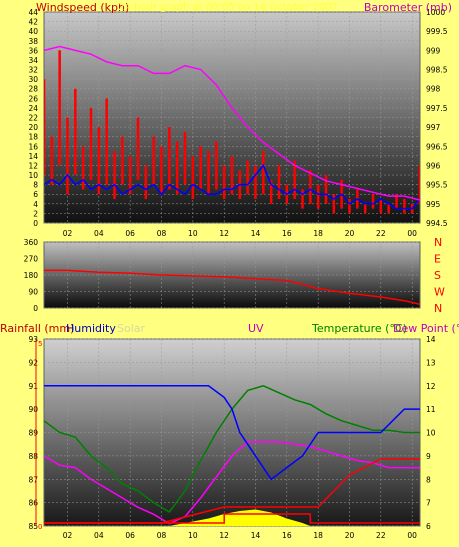 This screenshot has height=547, width=459. What do you see at coordinates (33, 98) in the screenshot?
I see `y-tick-label-left: 26` at bounding box center [33, 98].